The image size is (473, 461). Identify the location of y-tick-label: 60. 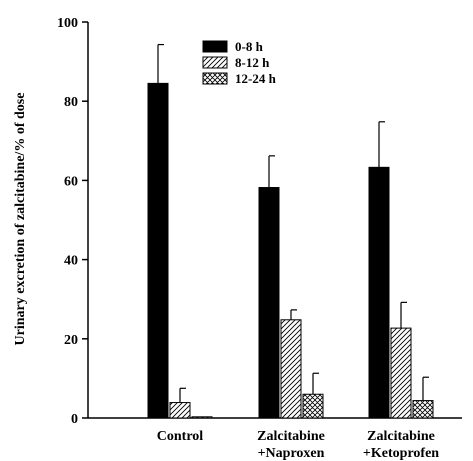
(71, 181).